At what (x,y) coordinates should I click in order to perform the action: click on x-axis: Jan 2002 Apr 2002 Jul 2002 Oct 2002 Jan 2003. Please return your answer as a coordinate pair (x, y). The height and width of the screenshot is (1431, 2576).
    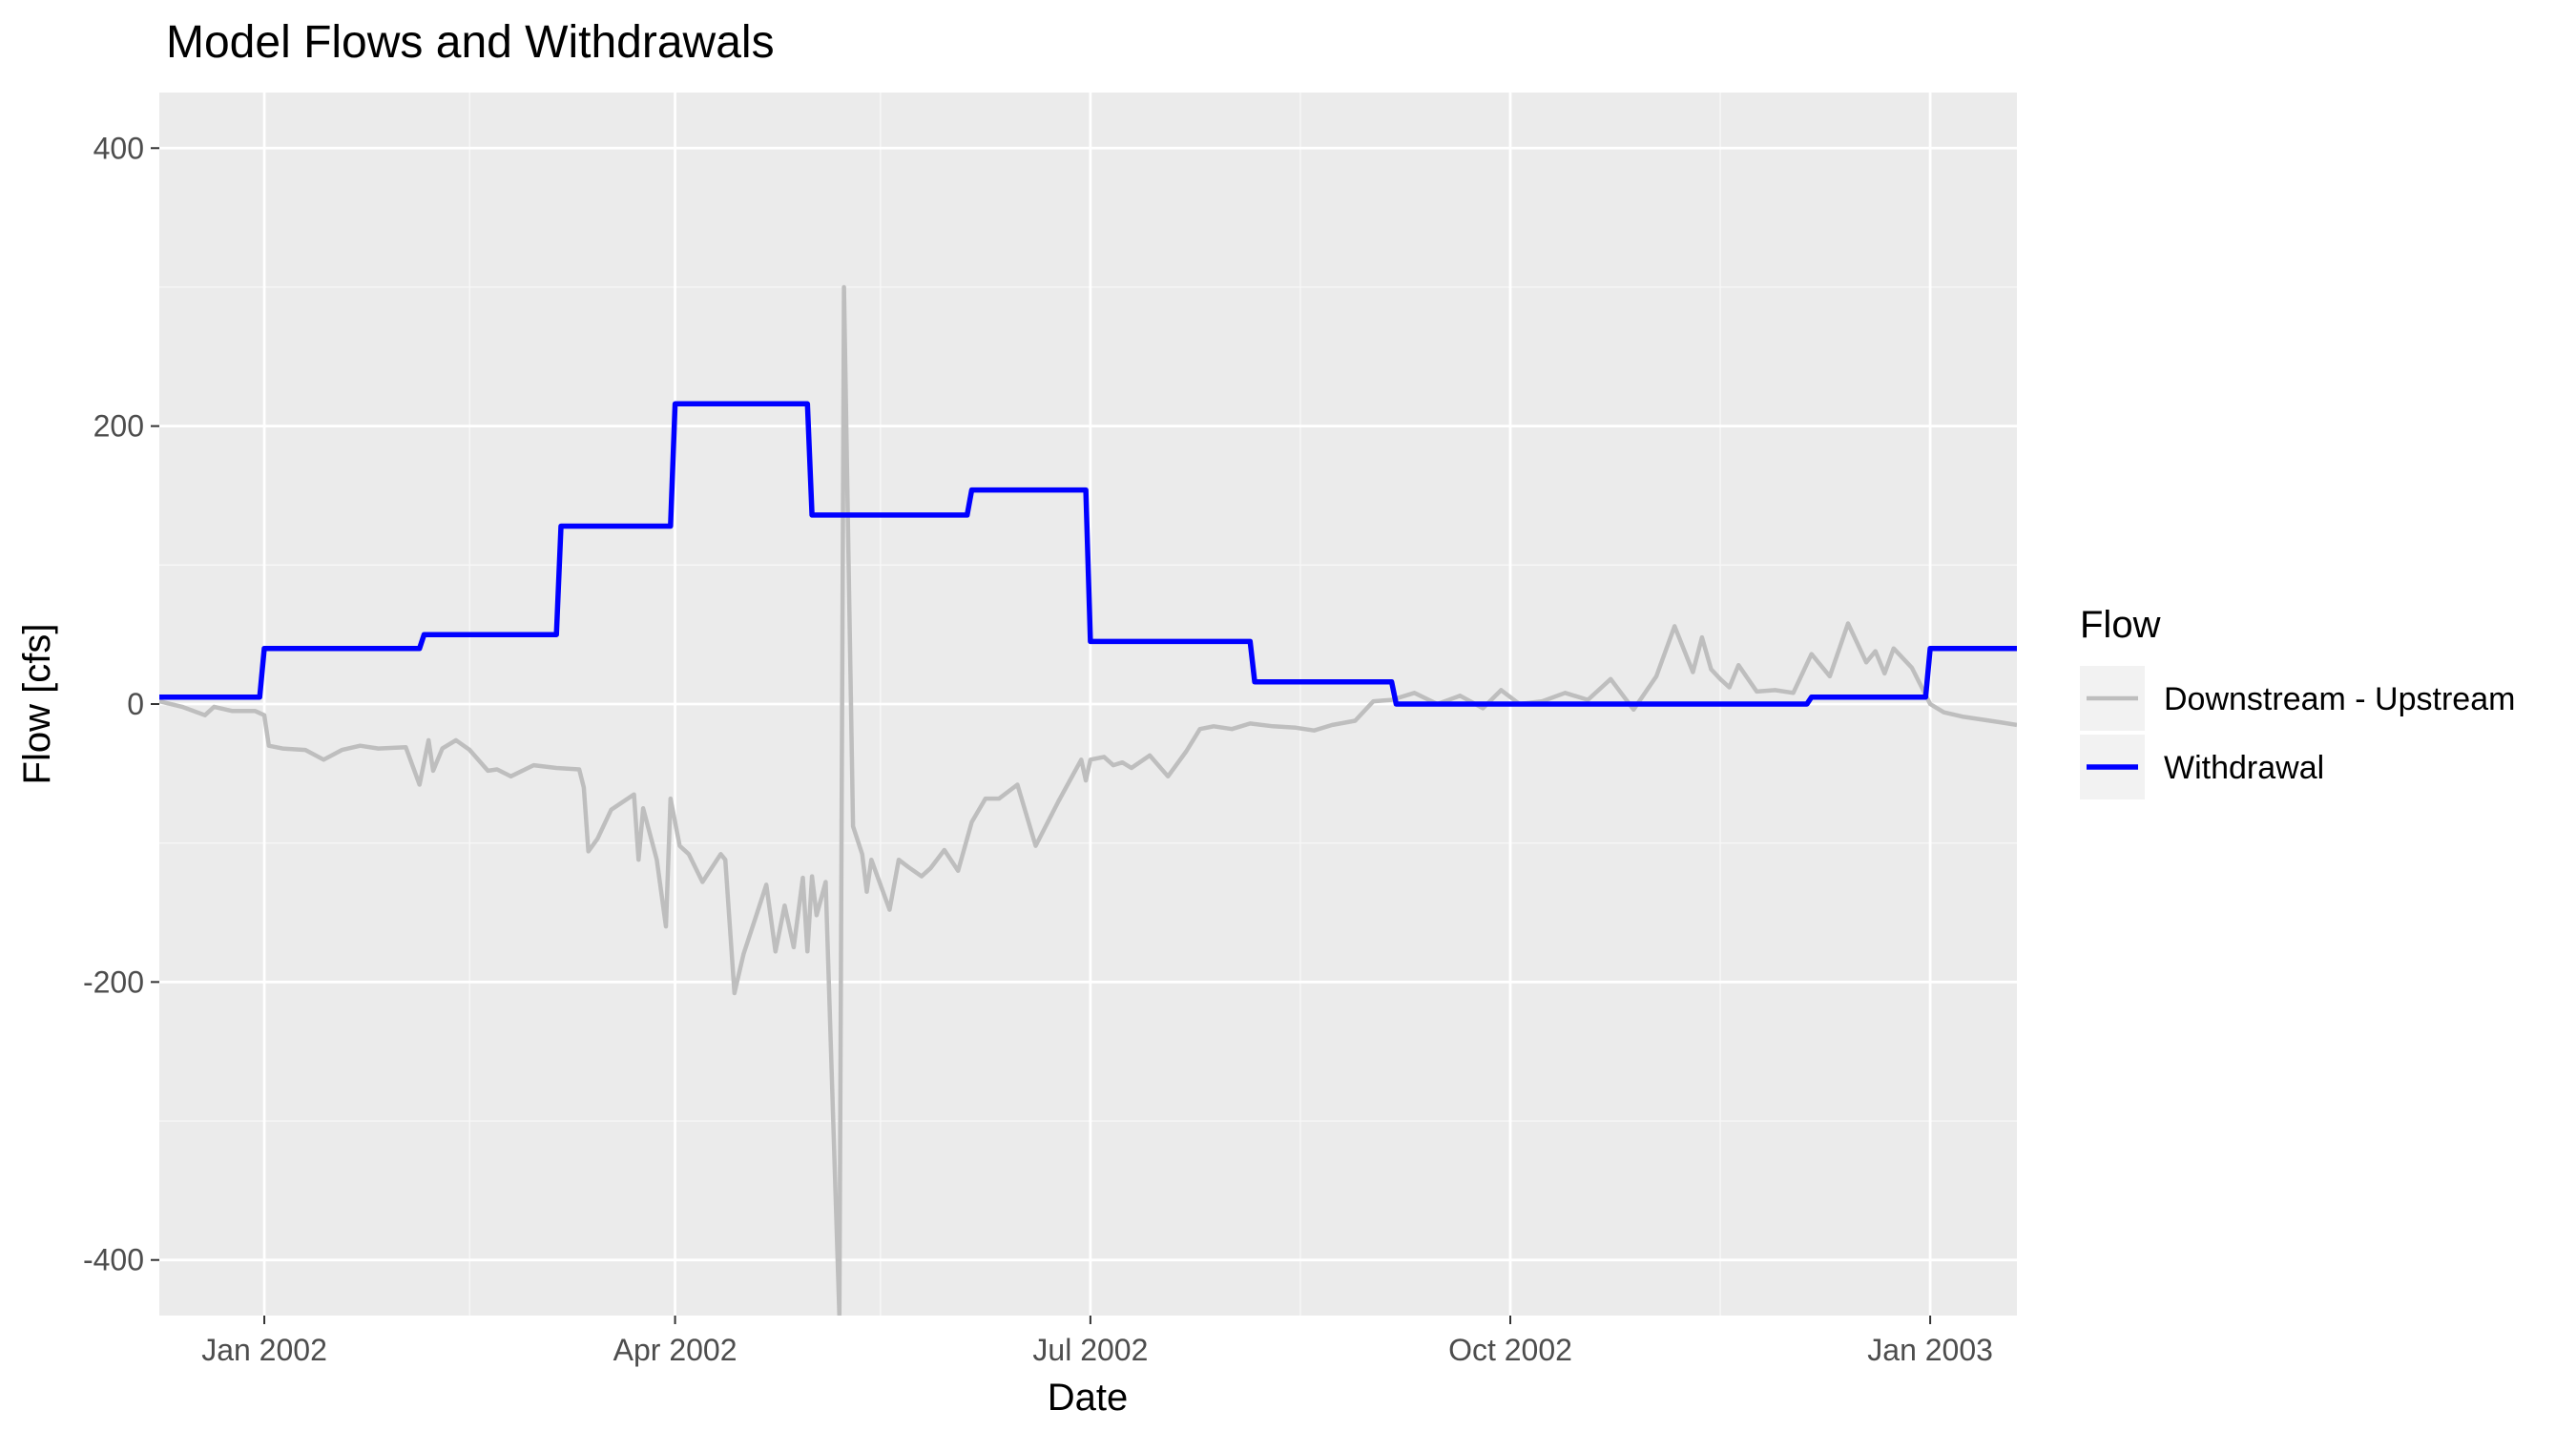
    Looking at the image, I should click on (1097, 1341).